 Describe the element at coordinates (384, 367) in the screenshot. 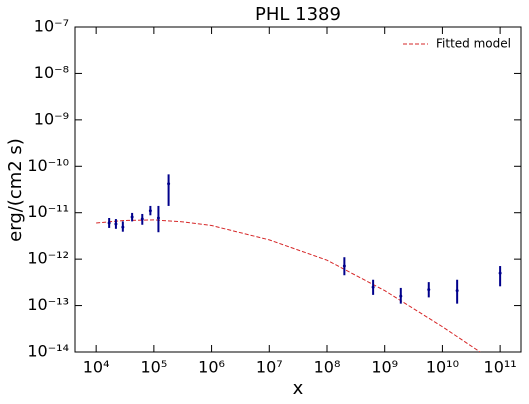

I see `x-tick-label: 10⁹` at that location.